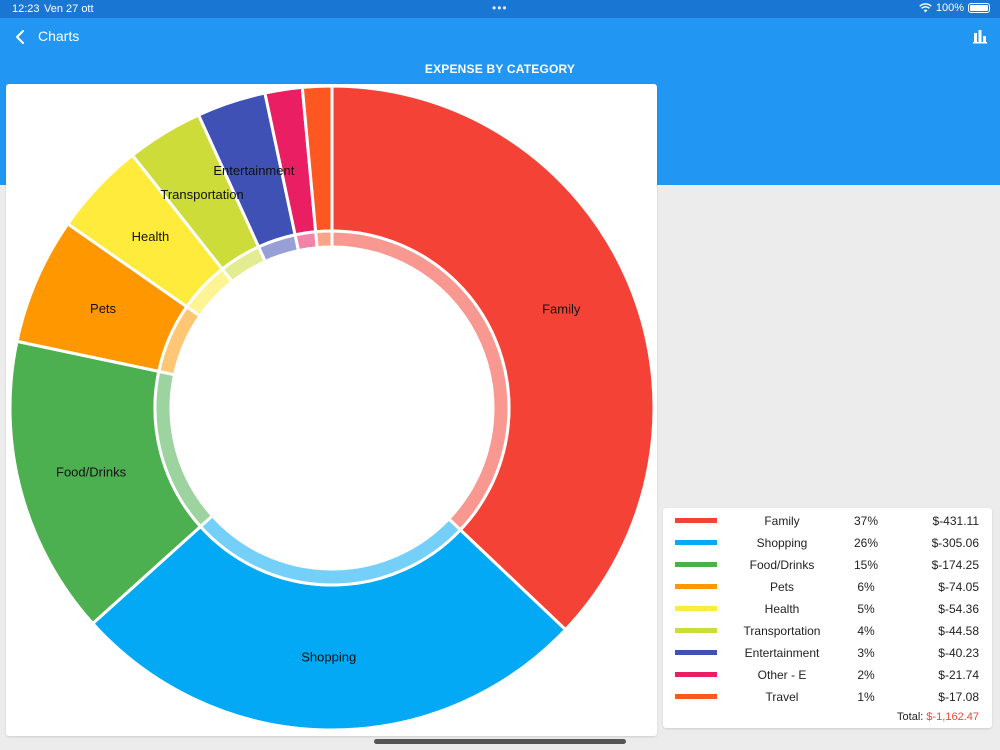 This screenshot has height=750, width=1000. I want to click on page-title: Charts, so click(59, 36).